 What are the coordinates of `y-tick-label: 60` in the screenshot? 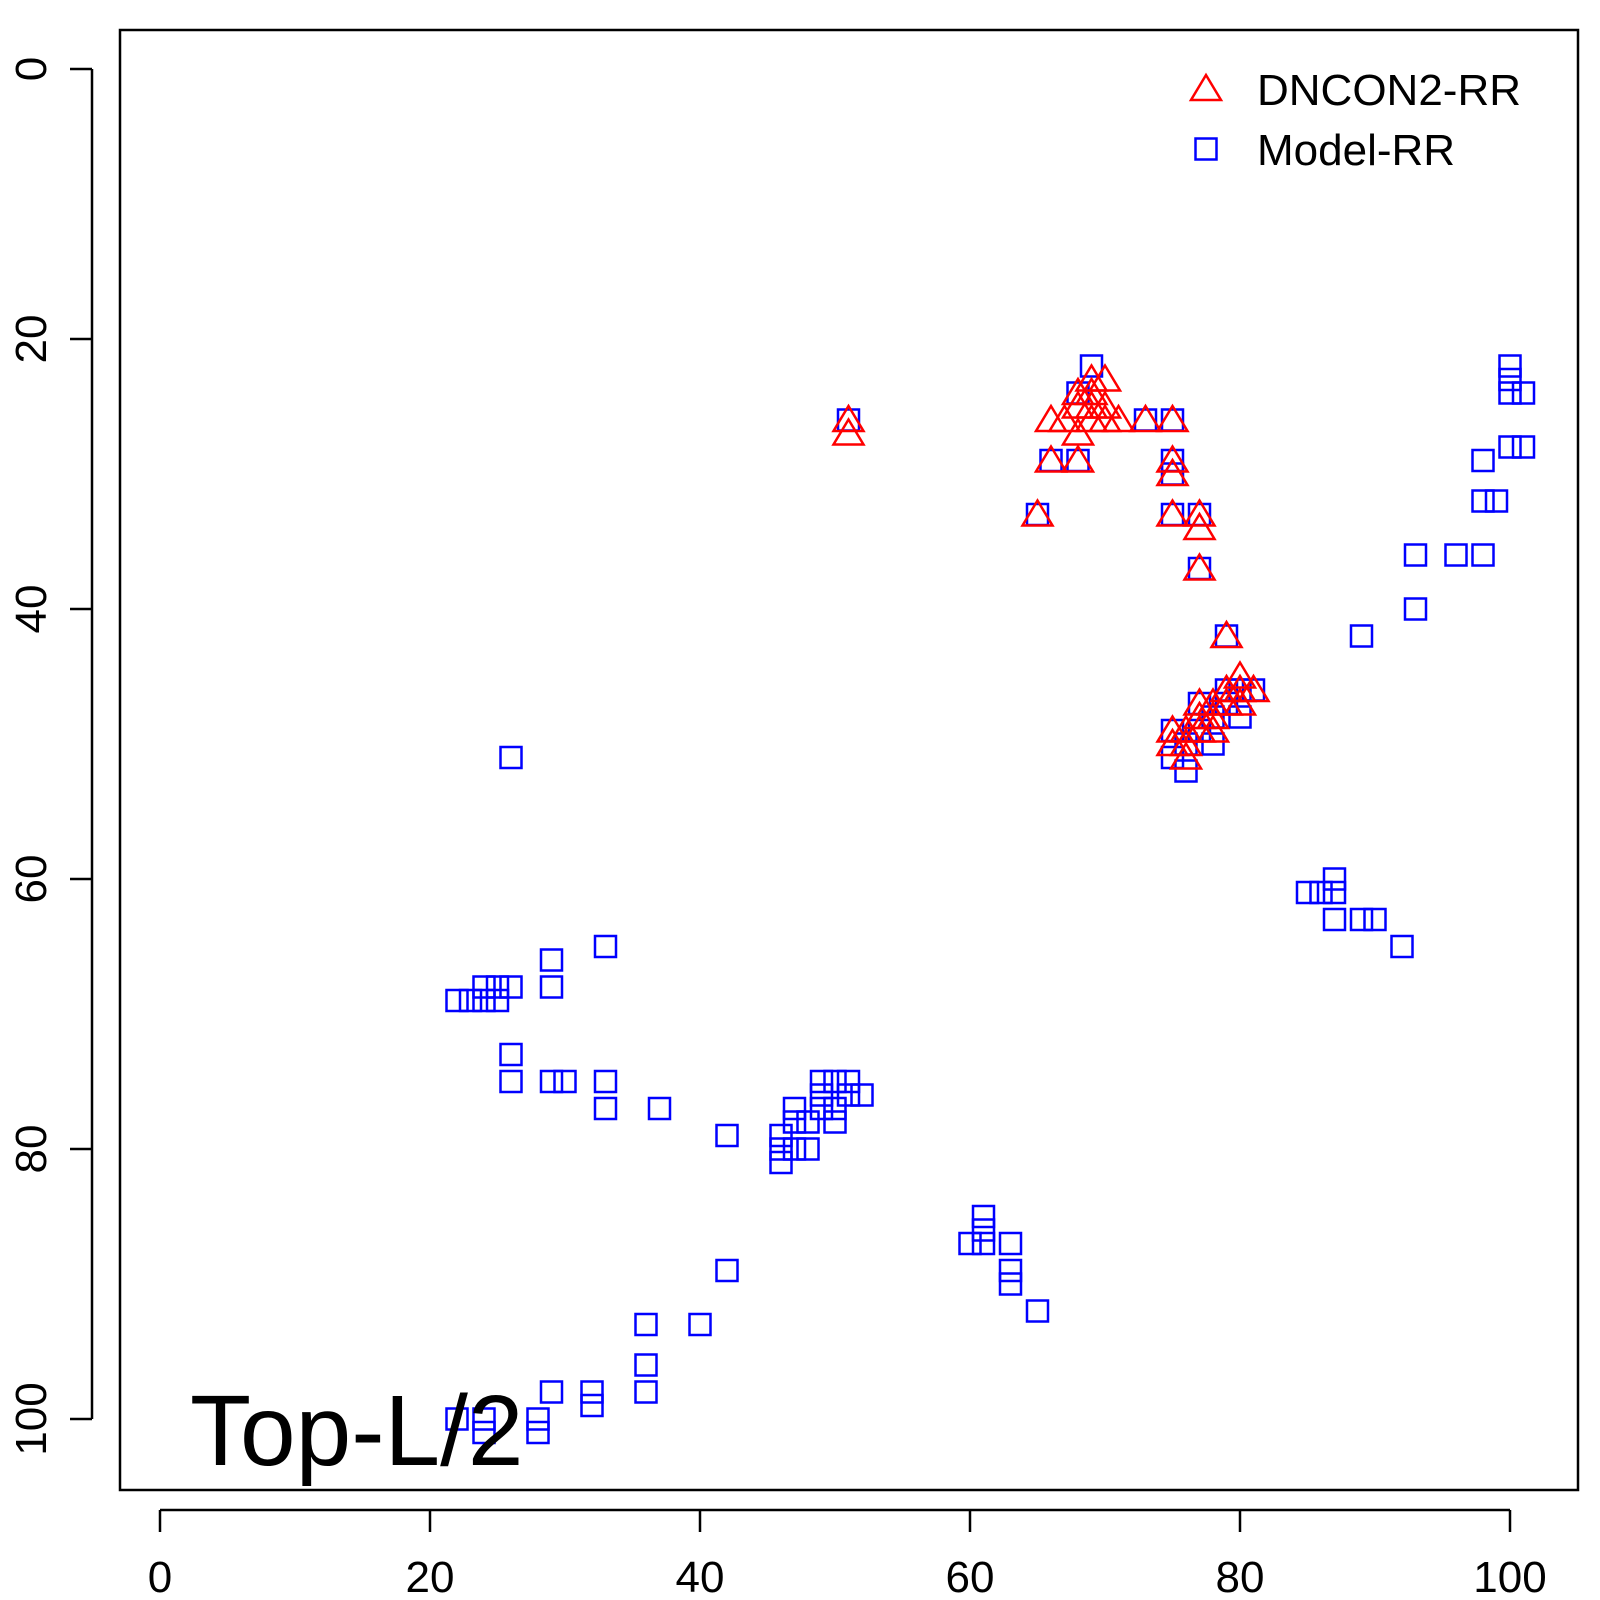 It's located at (31, 879).